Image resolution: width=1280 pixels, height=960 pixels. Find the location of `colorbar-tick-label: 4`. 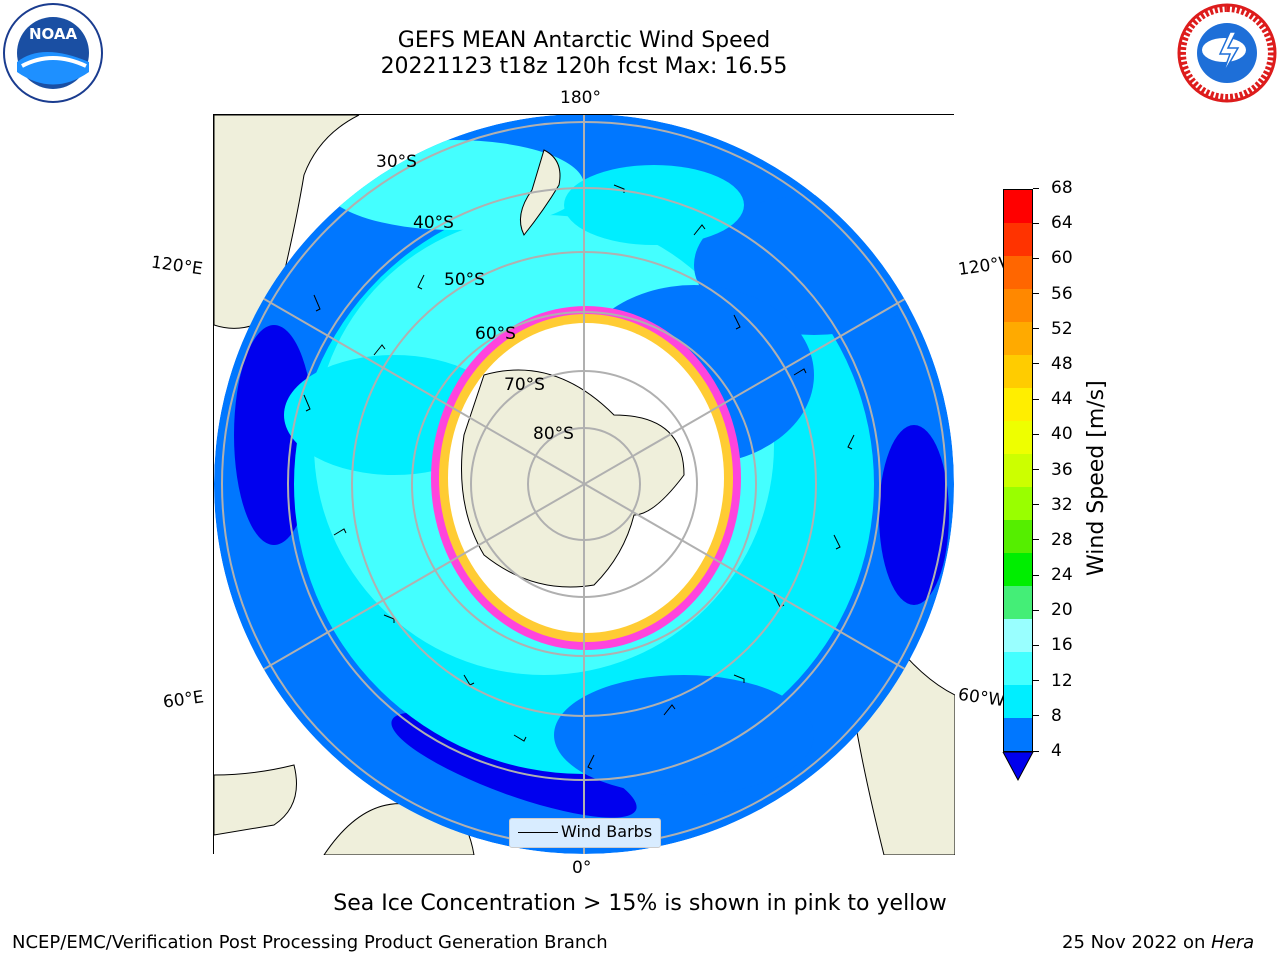

colorbar-tick-label: 4 is located at coordinates (1056, 751).